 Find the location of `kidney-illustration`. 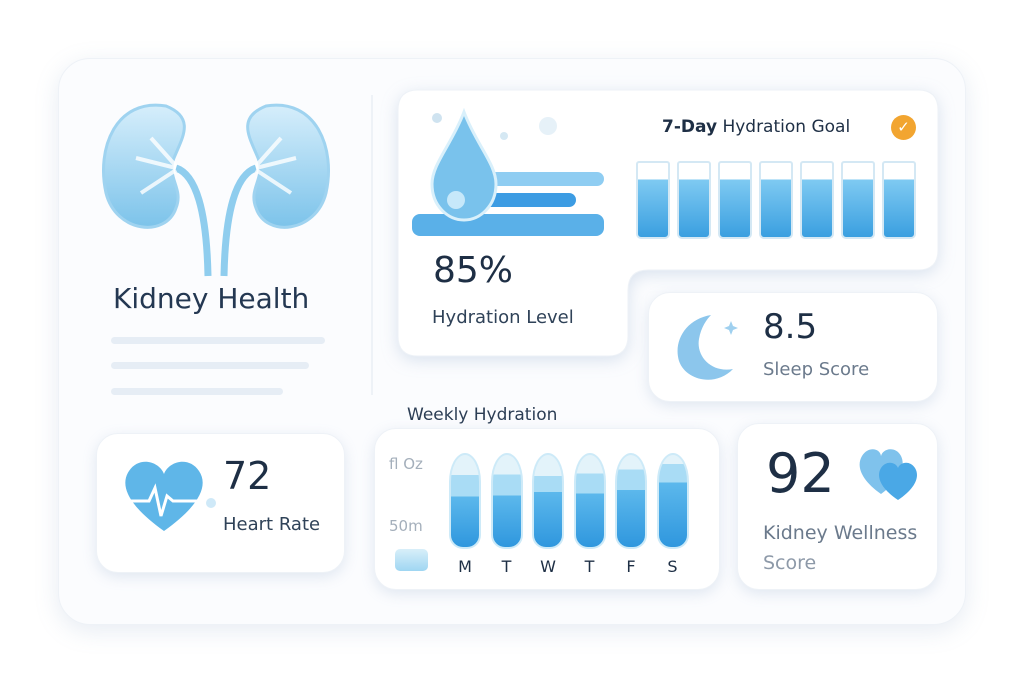

kidney-illustration is located at coordinates (216, 190).